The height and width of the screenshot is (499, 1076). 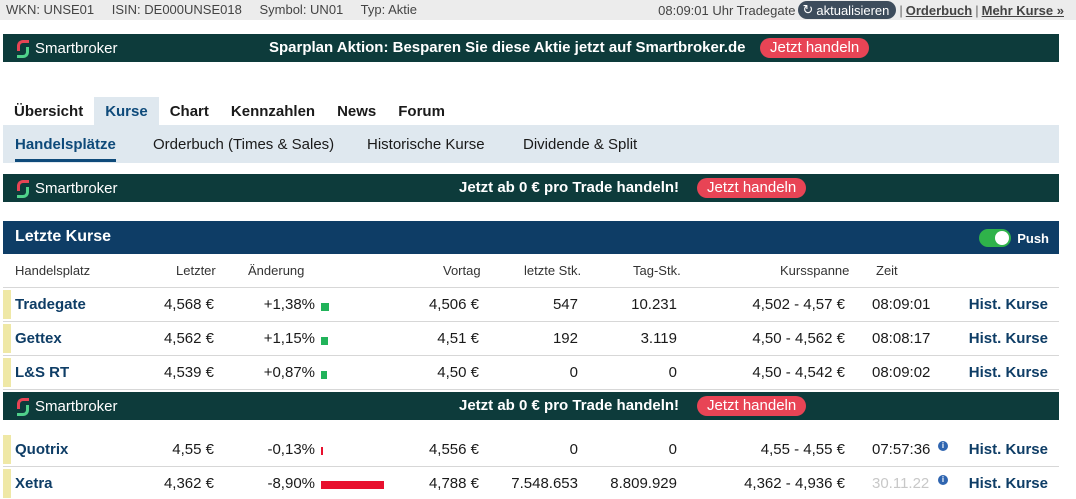 I want to click on orderbuch-link: Orderbuch, so click(x=939, y=10).